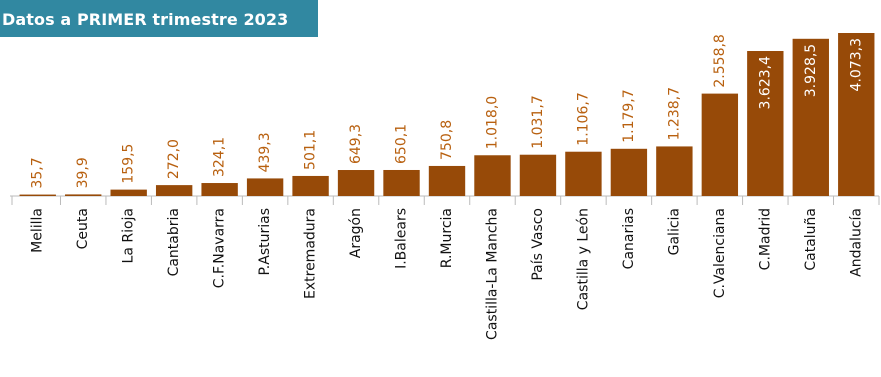  I want to click on value-label: 1.106,7, so click(583, 118).